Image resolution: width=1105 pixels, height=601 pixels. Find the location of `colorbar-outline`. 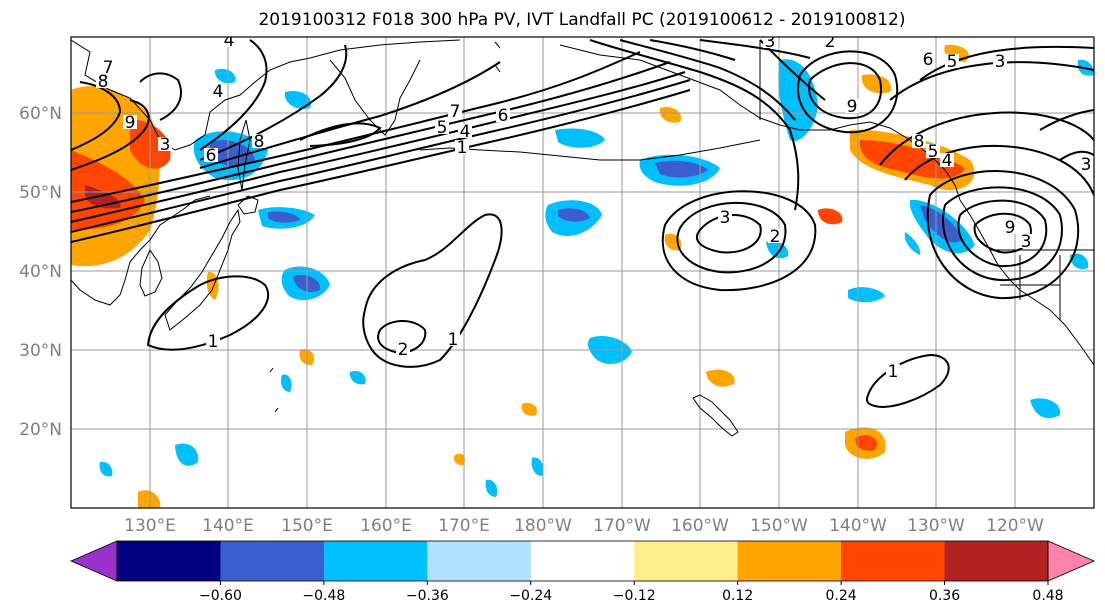

colorbar-outline is located at coordinates (582, 561).